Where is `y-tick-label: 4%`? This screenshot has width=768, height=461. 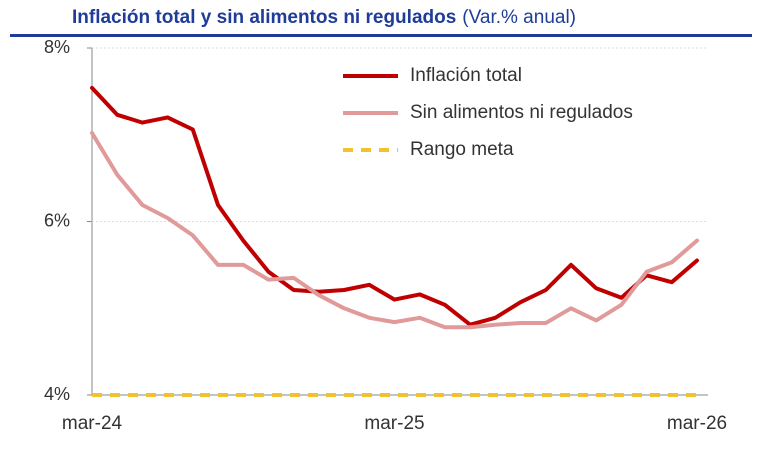
y-tick-label: 4% is located at coordinates (57, 394).